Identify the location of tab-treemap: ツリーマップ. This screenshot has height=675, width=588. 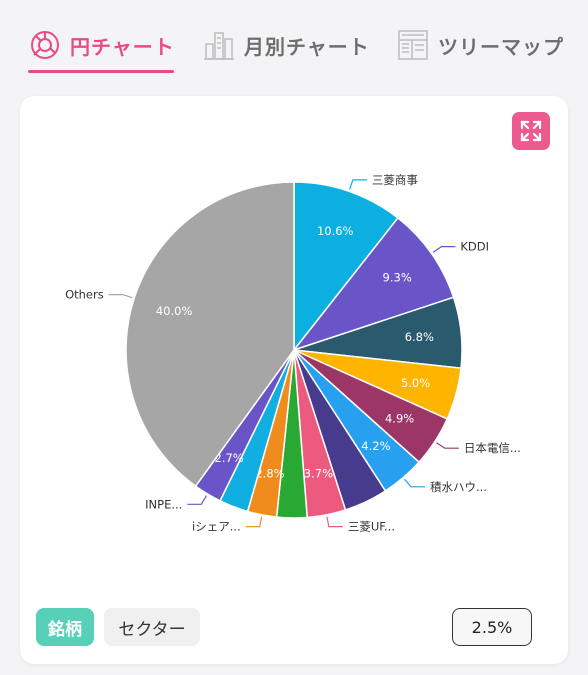
(480, 45).